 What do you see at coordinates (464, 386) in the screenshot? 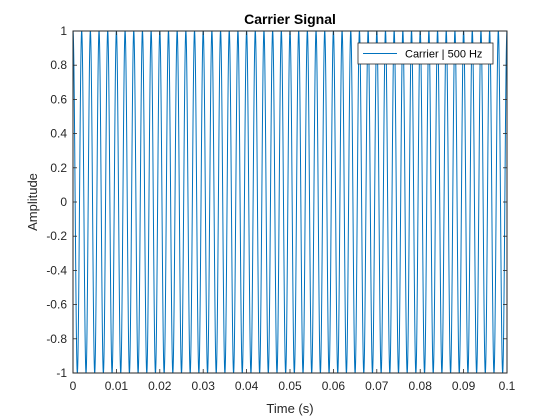
I see `x-tick-label-9: 0.09` at bounding box center [464, 386].